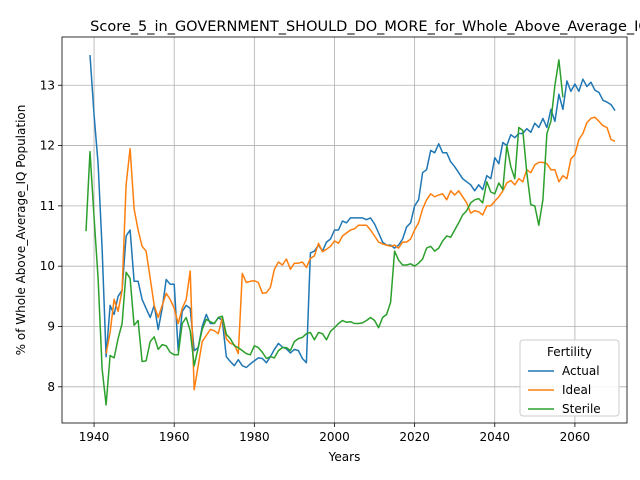 This screenshot has height=480, width=640. Describe the element at coordinates (334, 437) in the screenshot. I see `x-tick-label: 2000` at that location.